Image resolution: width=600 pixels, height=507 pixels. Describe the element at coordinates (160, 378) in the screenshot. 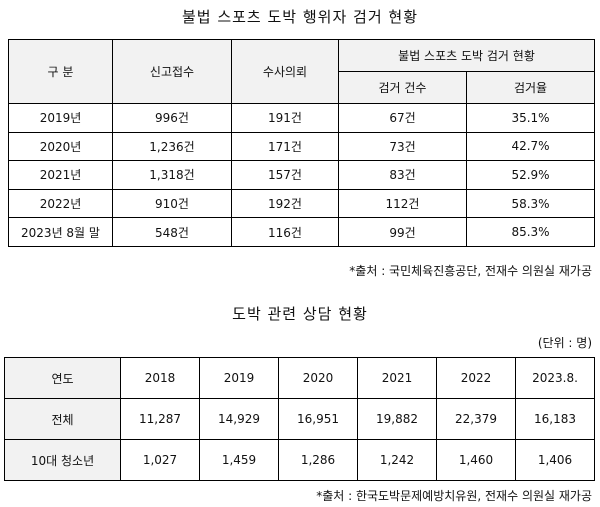

I see `header-year: 2018` at that location.